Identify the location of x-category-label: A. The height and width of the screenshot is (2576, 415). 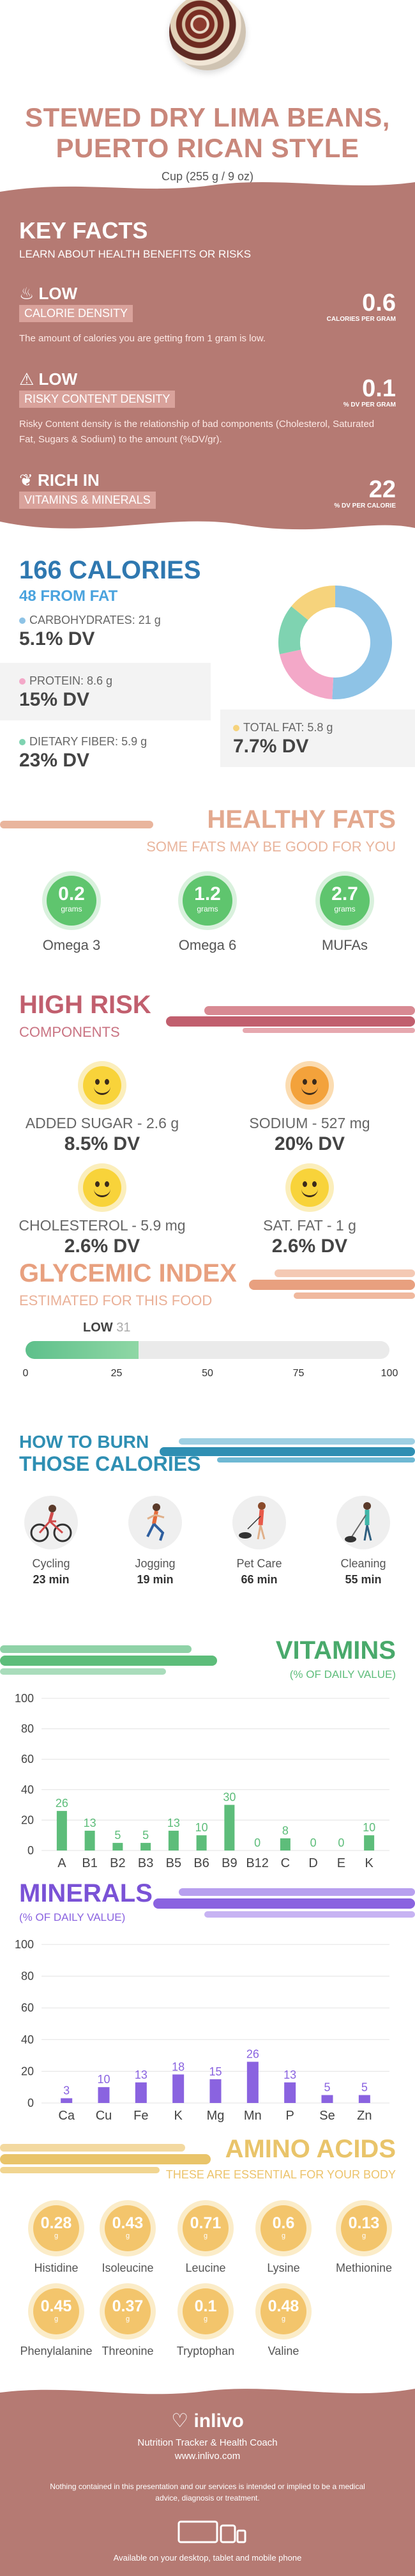
(61, 1863).